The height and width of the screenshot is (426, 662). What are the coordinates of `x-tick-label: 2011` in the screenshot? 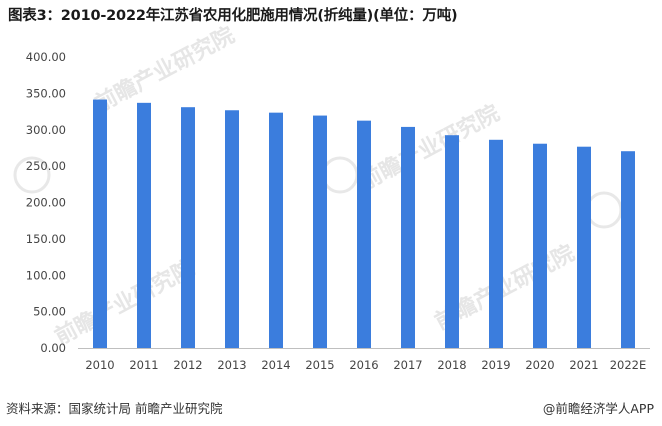 It's located at (143, 365).